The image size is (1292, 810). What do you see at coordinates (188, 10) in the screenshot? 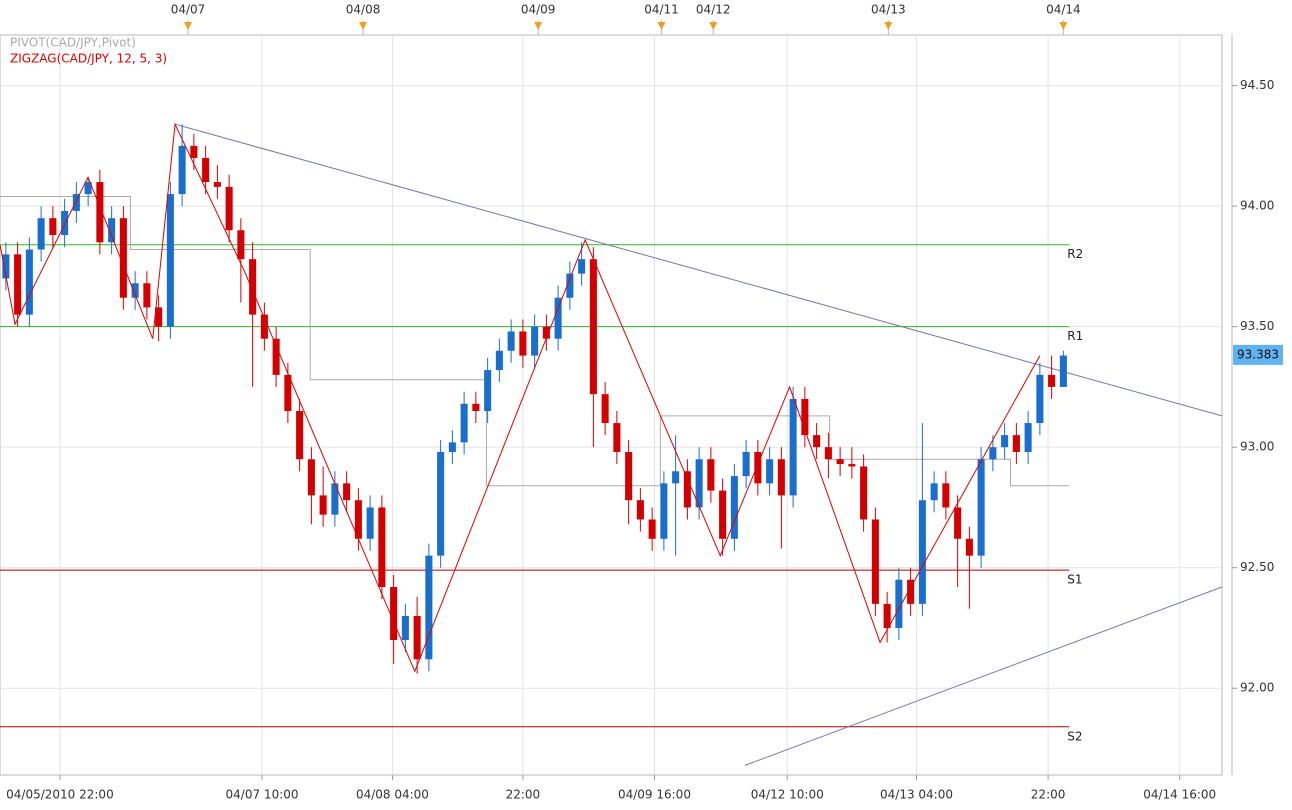
I see `session-label: 04/07` at bounding box center [188, 10].